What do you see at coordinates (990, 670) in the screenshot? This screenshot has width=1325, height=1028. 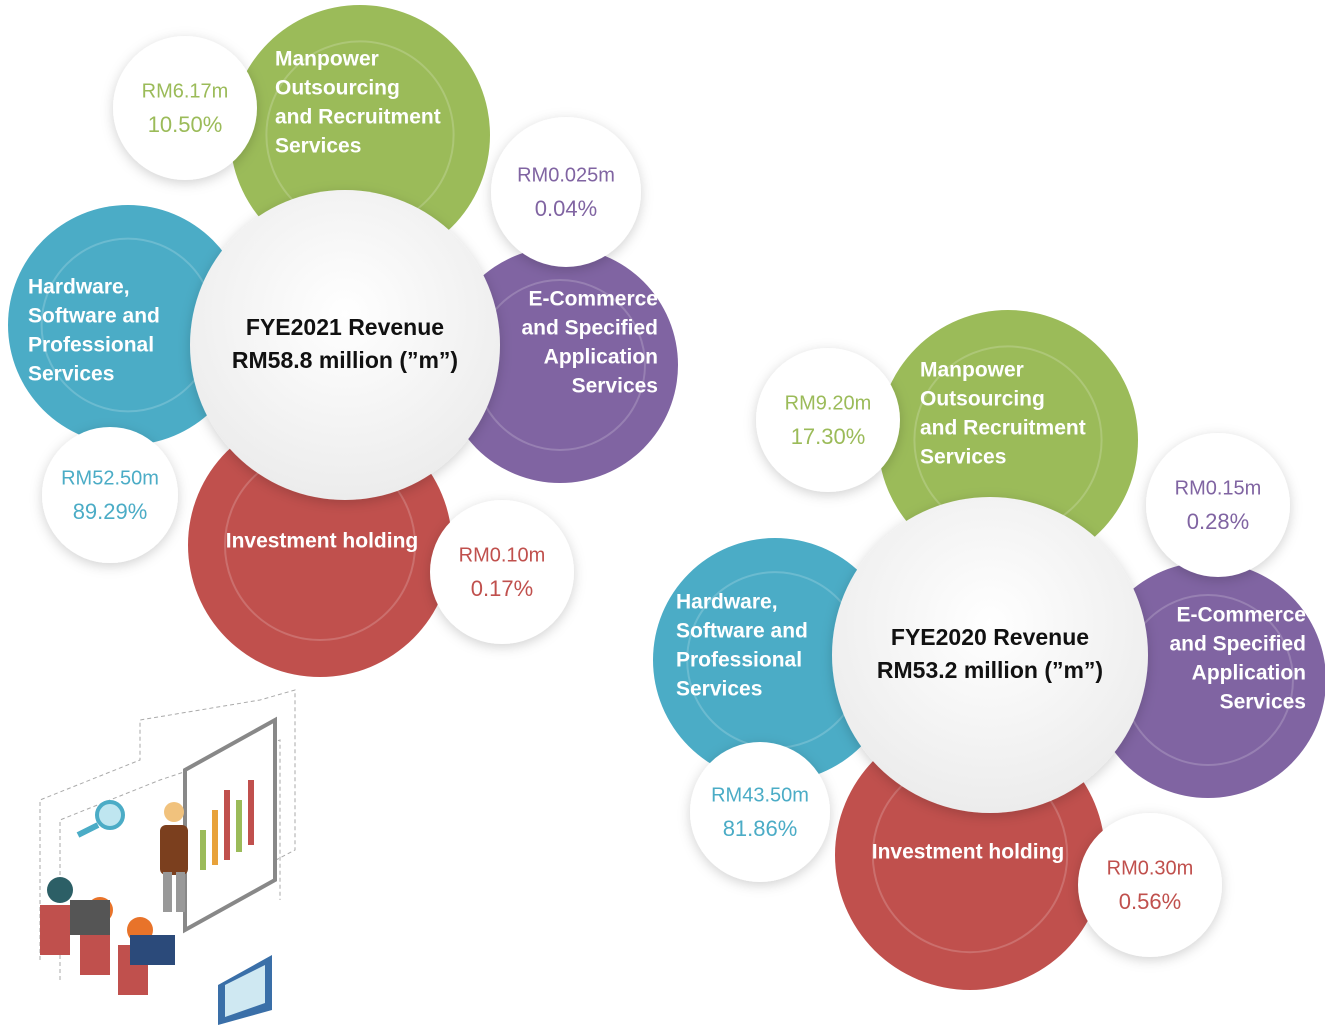 I see `center-title: RM53.2 million (”m”)` at bounding box center [990, 670].